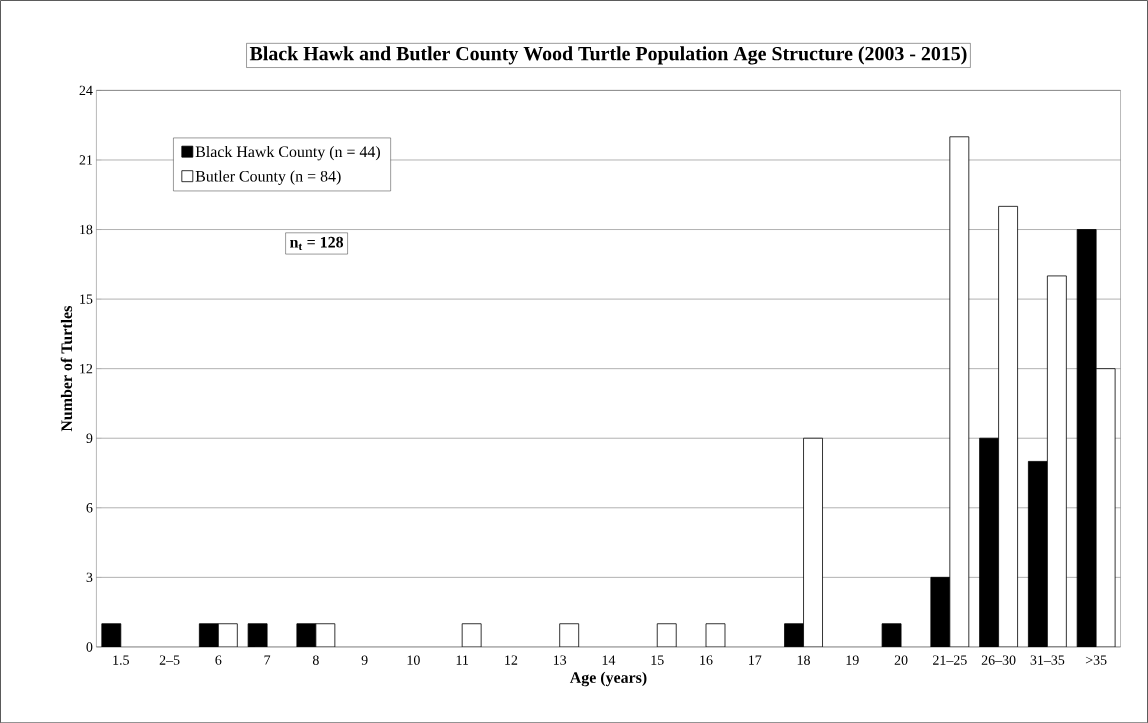 The height and width of the screenshot is (723, 1148). Describe the element at coordinates (364, 660) in the screenshot. I see `x-tick-label: 9` at that location.